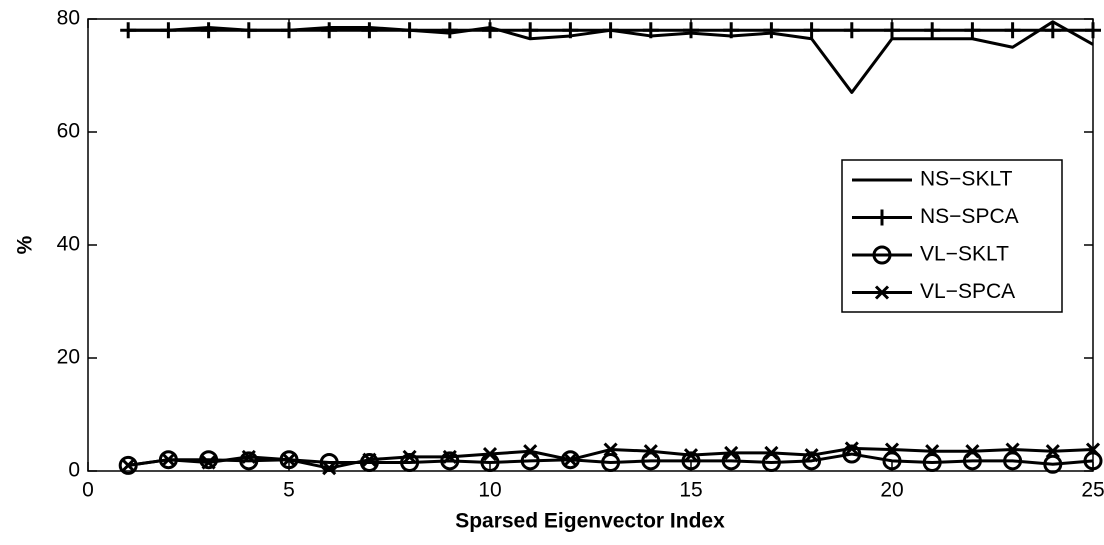  I want to click on x-tick-label: 15, so click(690, 490).